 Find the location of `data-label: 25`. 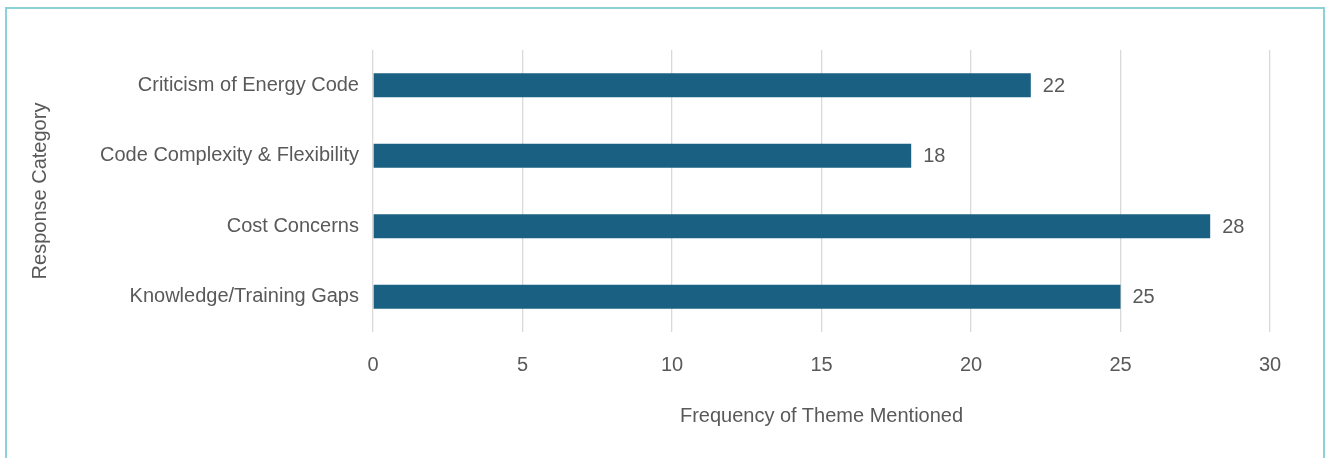

data-label: 25 is located at coordinates (1143, 296).